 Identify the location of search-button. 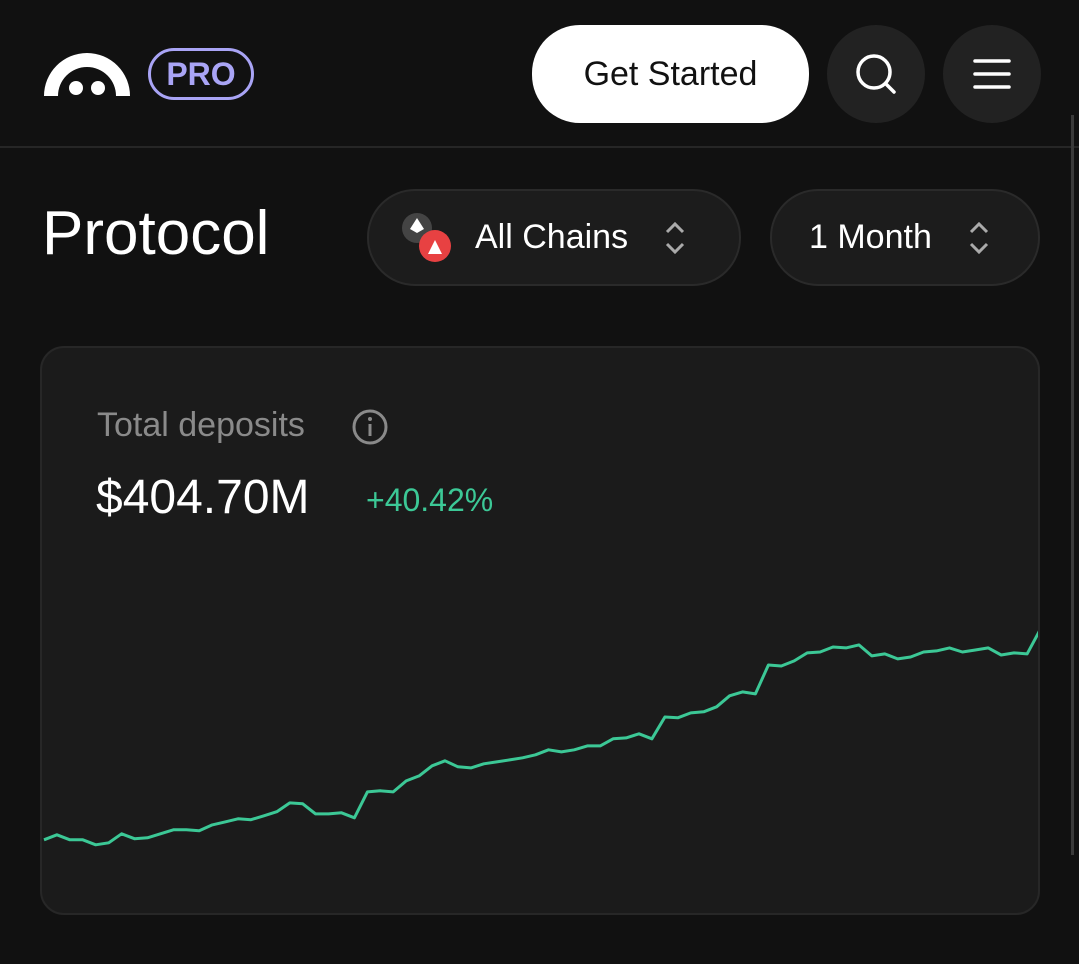
(876, 74).